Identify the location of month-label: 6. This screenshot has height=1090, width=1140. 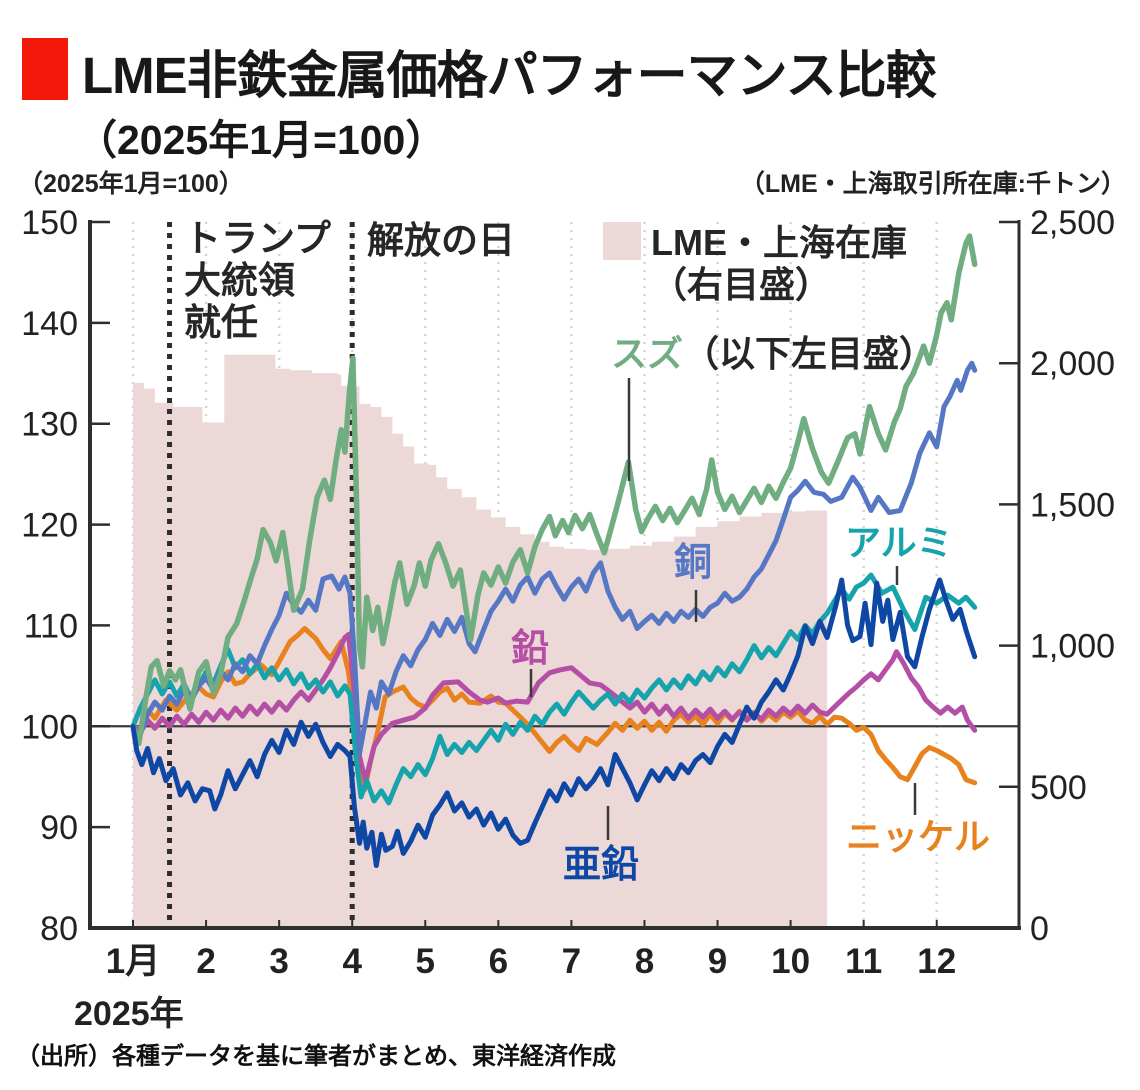
(498, 961).